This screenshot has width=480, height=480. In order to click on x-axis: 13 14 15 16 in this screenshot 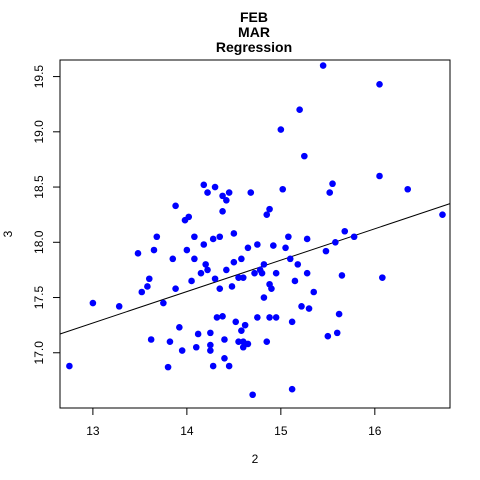, I will do `click(234, 423)`.